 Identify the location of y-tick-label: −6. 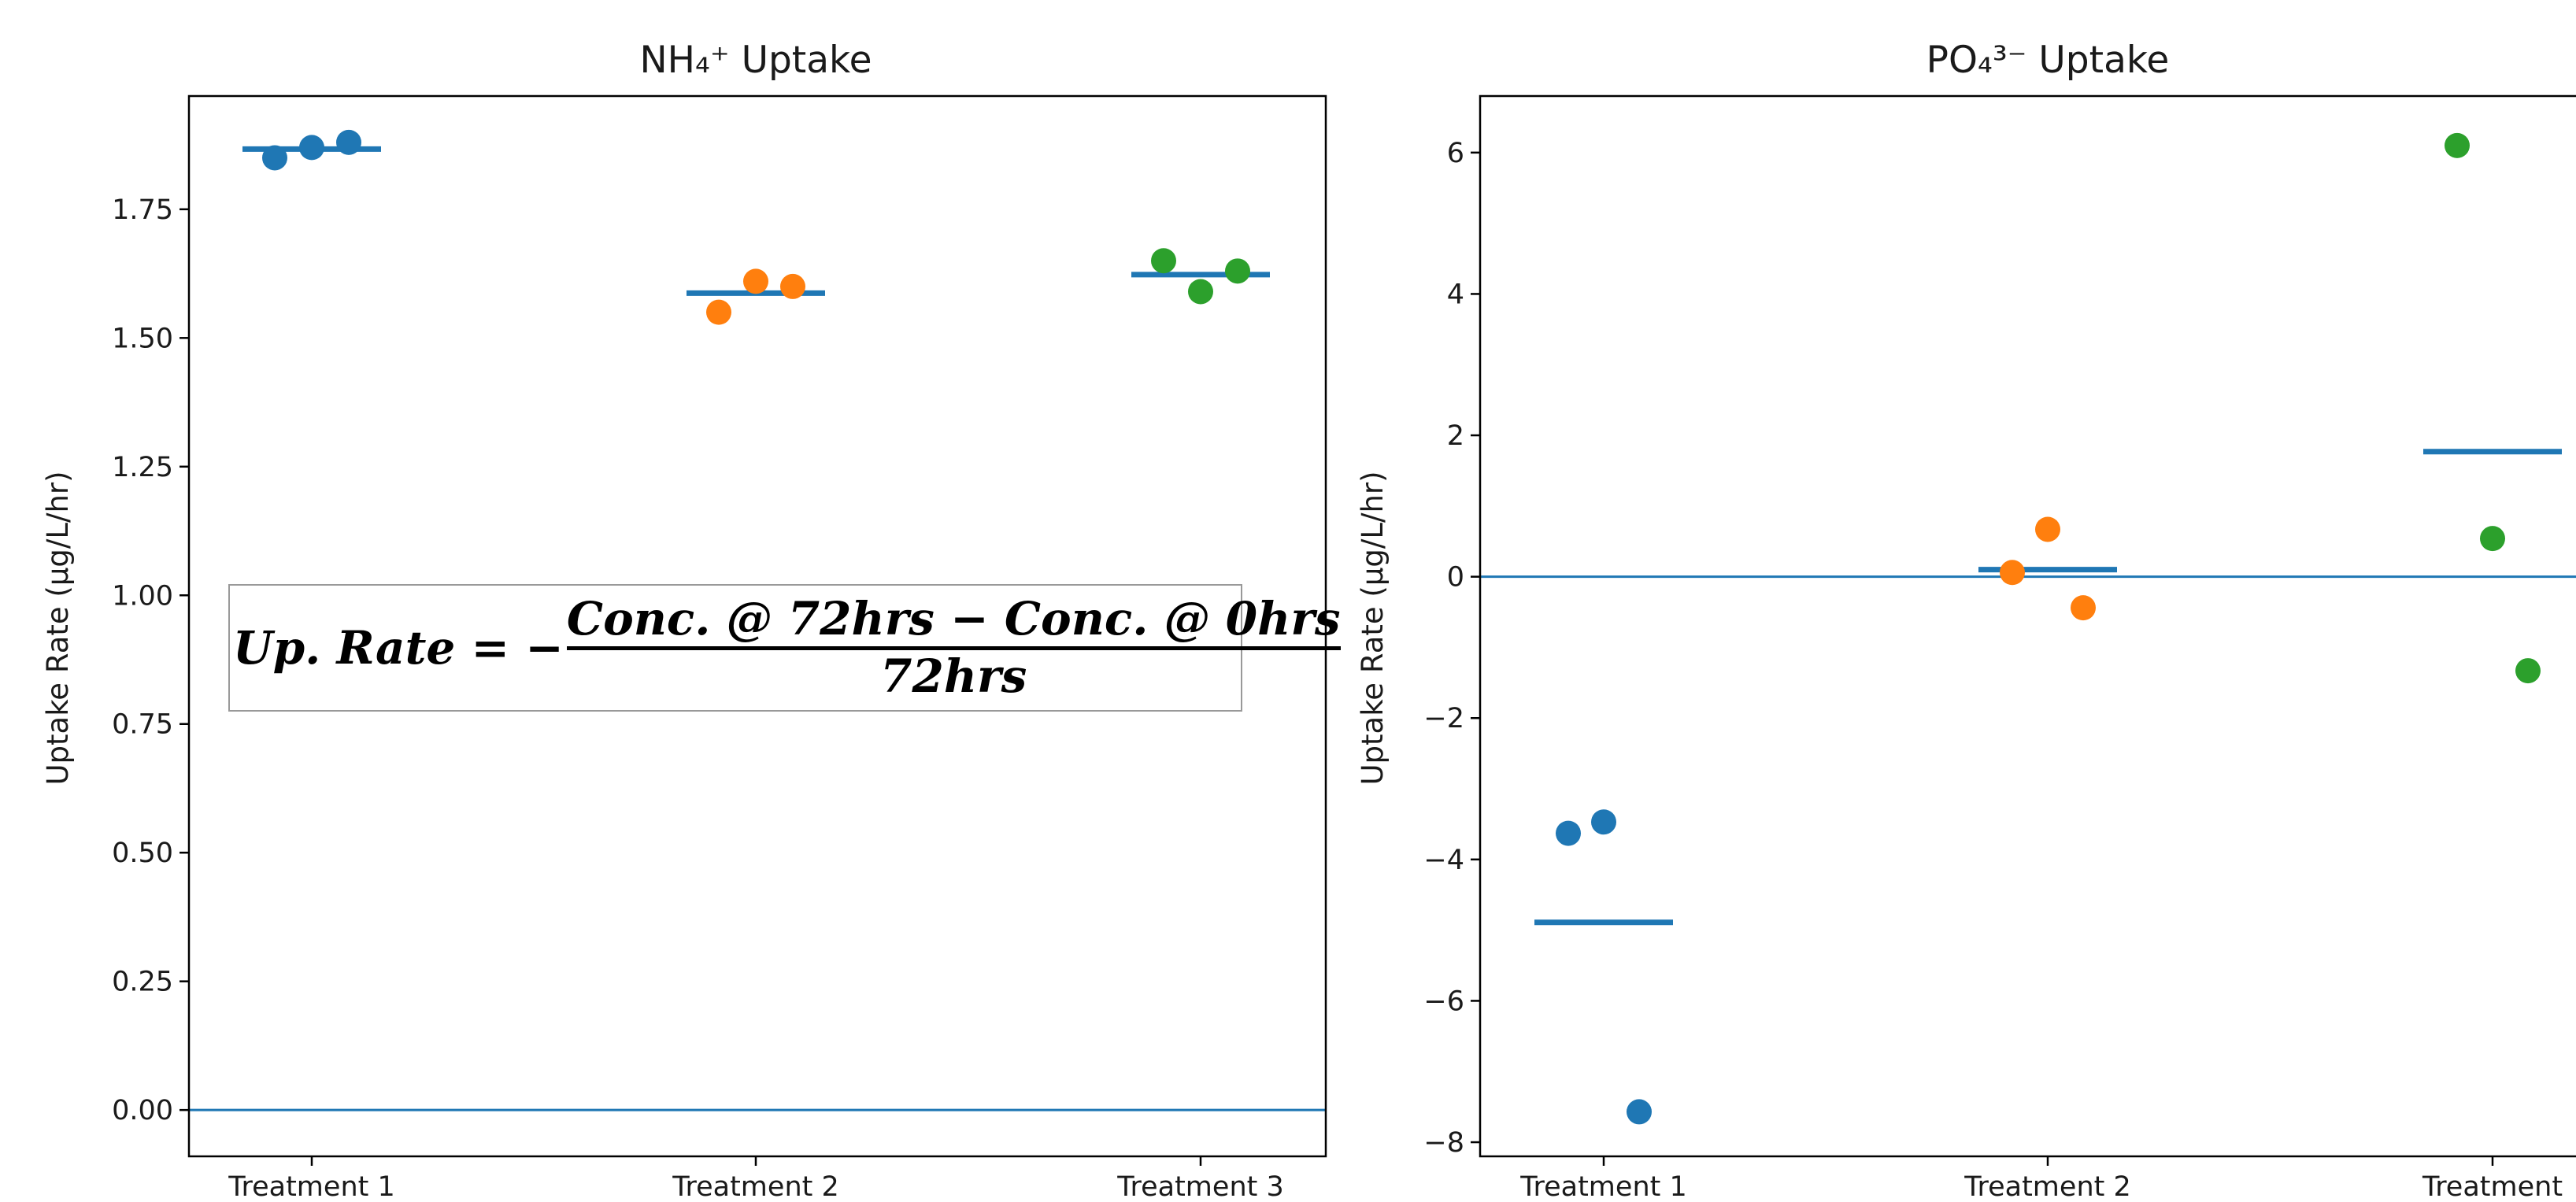
(1443, 1001).